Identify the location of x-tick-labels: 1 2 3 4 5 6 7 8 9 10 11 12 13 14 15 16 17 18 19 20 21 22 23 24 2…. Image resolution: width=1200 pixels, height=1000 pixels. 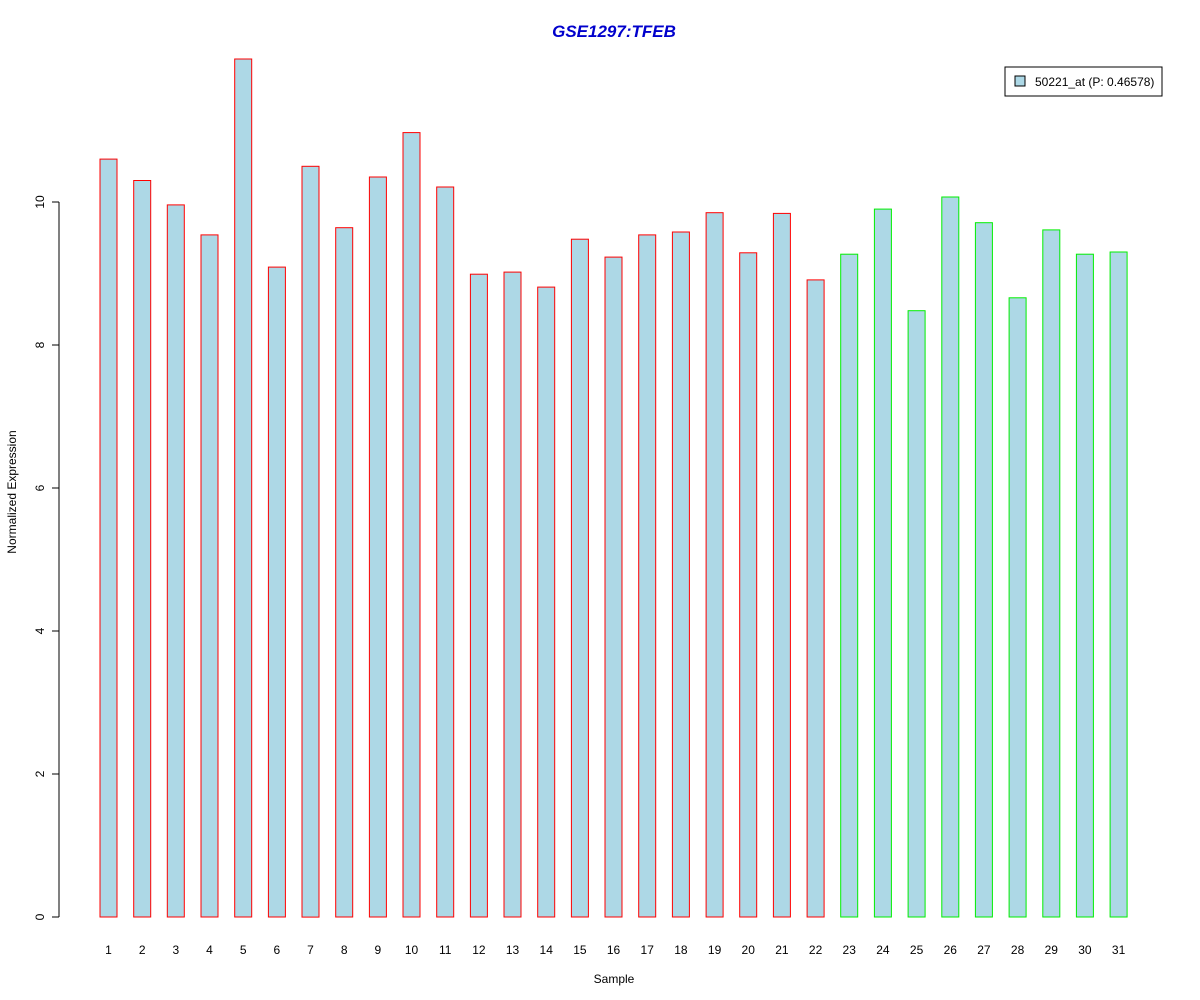
(615, 950).